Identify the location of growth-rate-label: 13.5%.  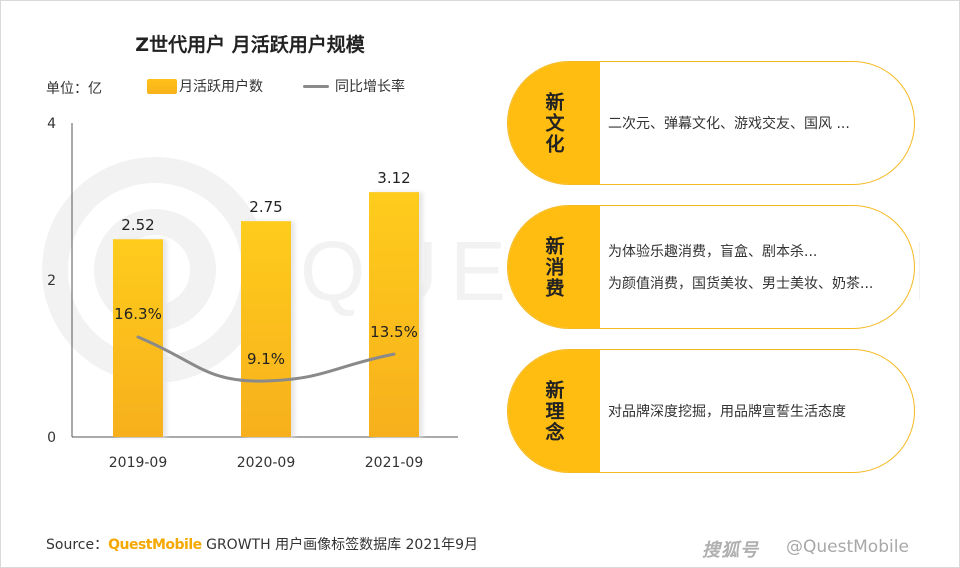
(394, 332).